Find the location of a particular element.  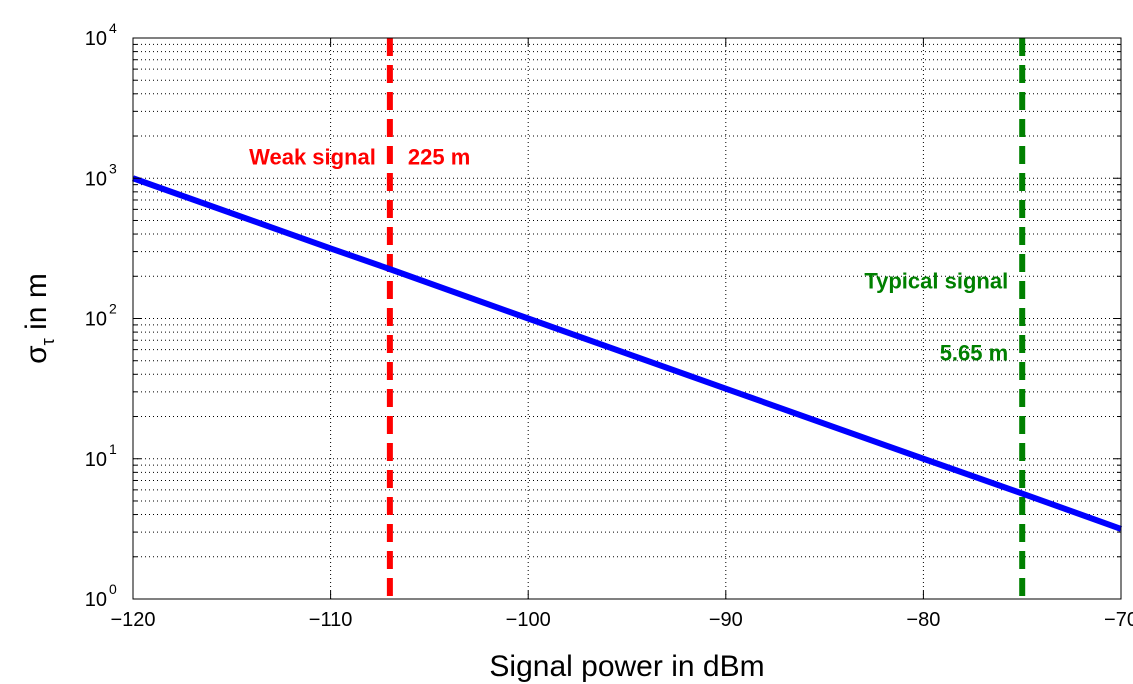

y-axis-title: στ in m is located at coordinates (39, 318).